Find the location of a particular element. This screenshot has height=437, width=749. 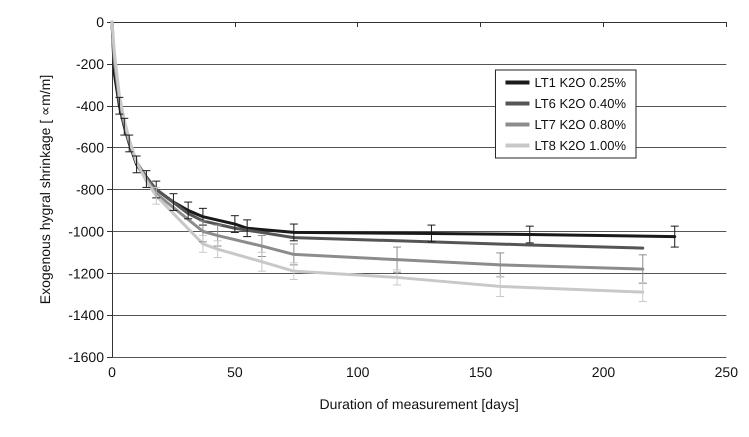

x-tick-label: 150 is located at coordinates (480, 372).